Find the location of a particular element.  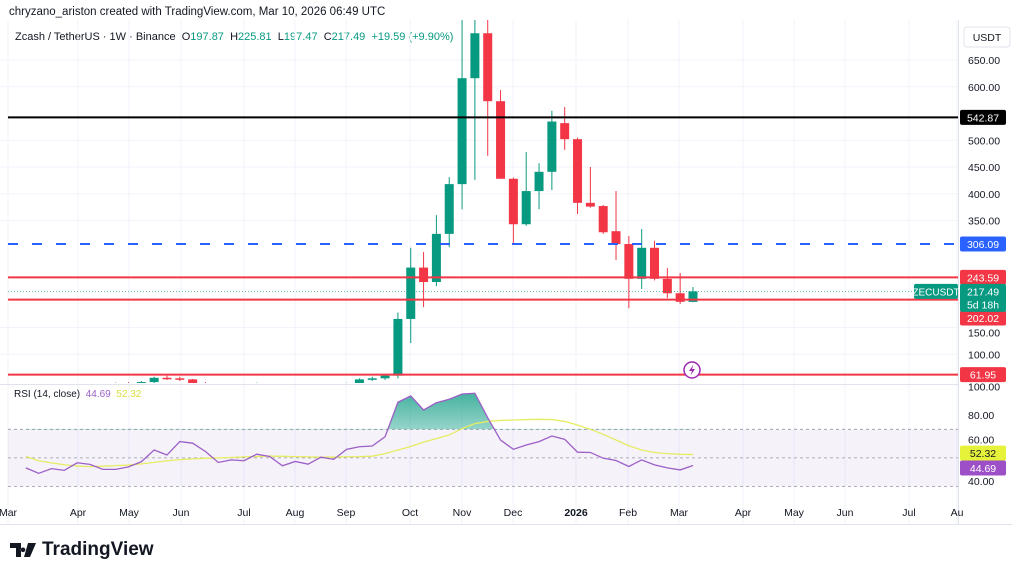

level-price-label: 202.02 is located at coordinates (983, 319).